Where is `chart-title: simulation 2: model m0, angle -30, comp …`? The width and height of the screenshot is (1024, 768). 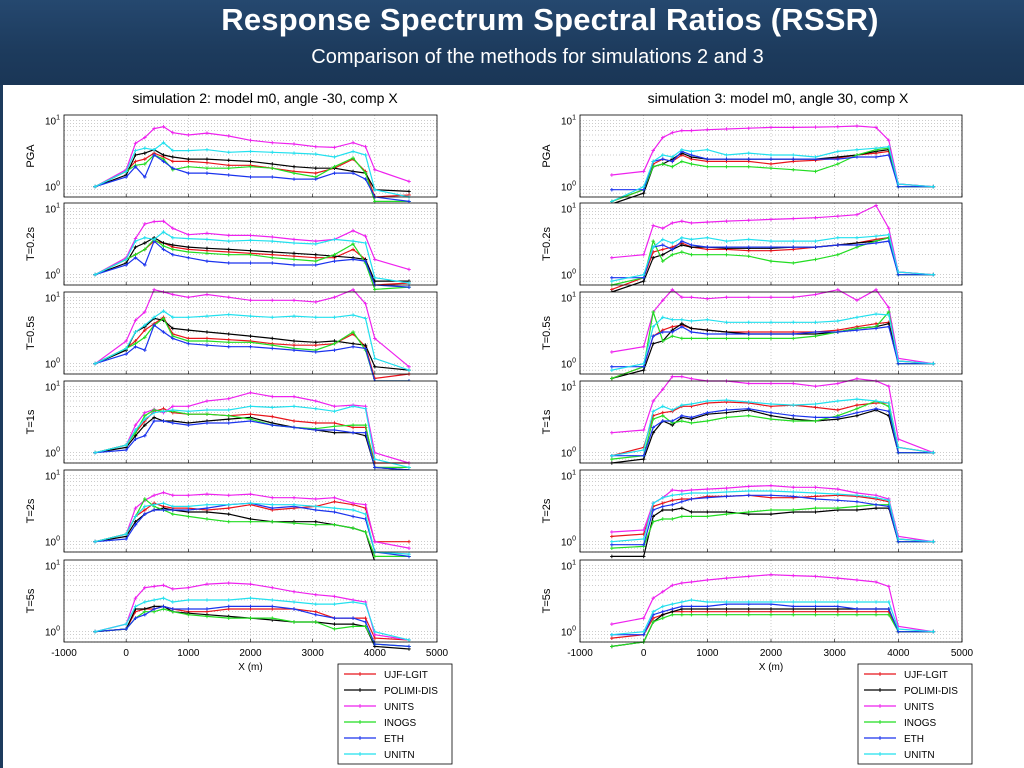 chart-title: simulation 2: model m0, angle -30, comp … is located at coordinates (265, 98).